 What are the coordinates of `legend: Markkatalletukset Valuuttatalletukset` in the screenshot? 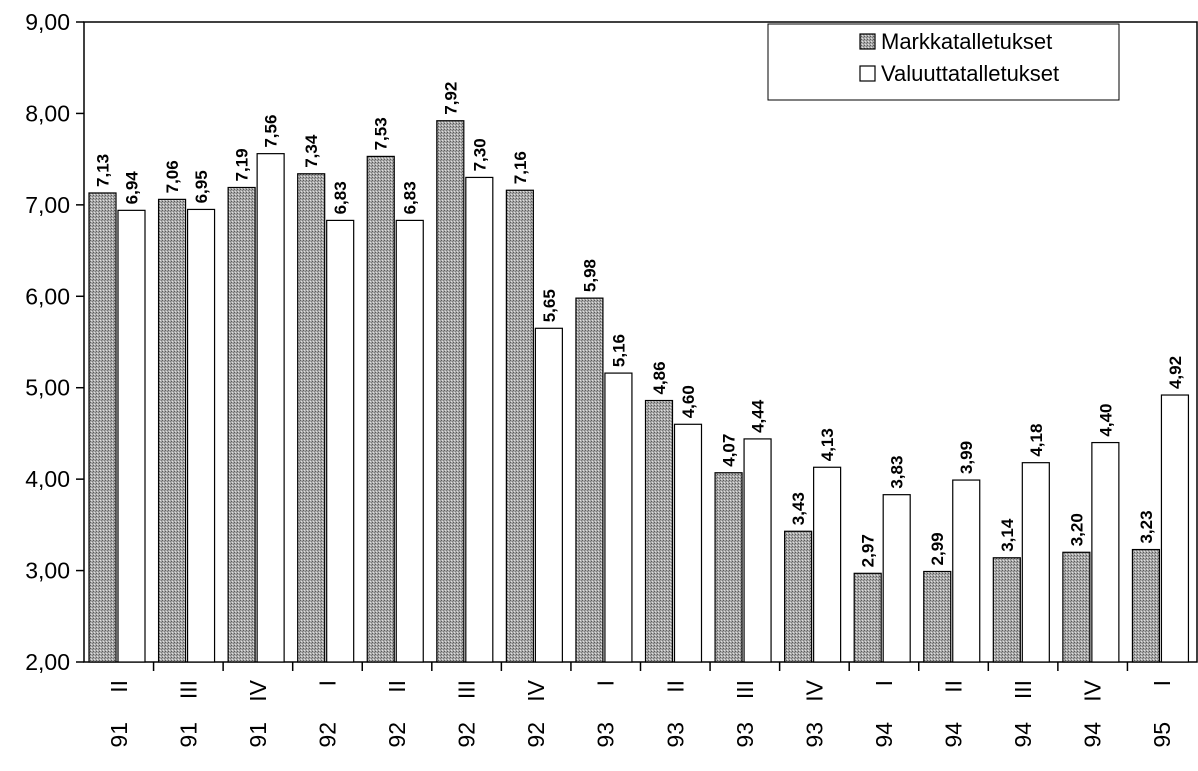 It's located at (943, 62).